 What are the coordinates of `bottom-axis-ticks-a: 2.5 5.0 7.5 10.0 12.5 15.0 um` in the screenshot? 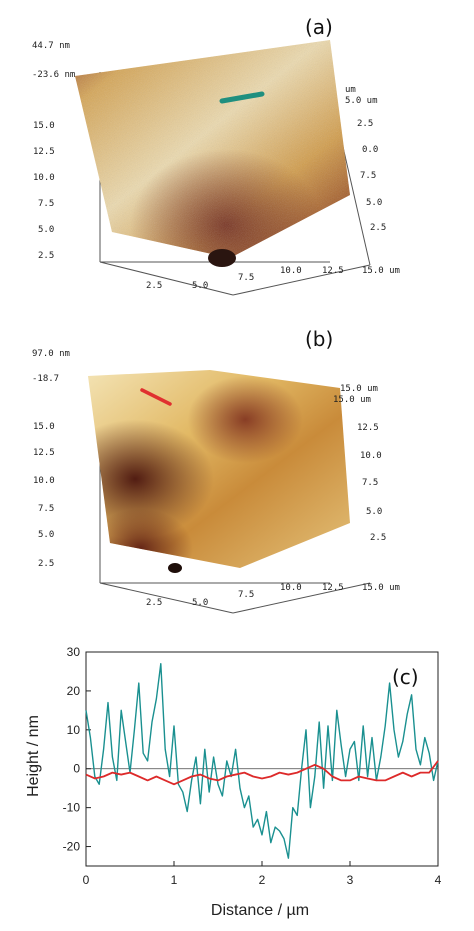 It's located at (273, 278).